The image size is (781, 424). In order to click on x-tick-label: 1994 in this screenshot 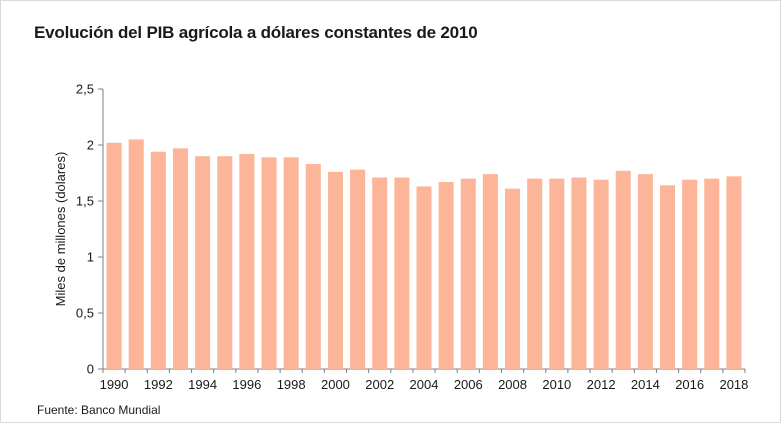, I will do `click(202, 384)`.